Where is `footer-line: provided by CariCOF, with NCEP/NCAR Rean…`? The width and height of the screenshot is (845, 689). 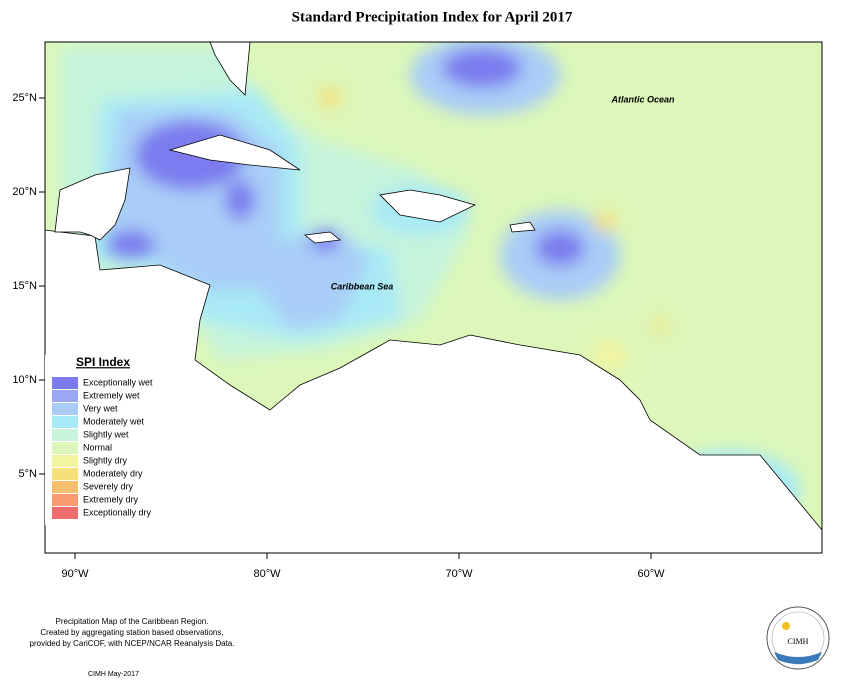 footer-line: provided by CariCOF, with NCEP/NCAR Rean… is located at coordinates (132, 643).